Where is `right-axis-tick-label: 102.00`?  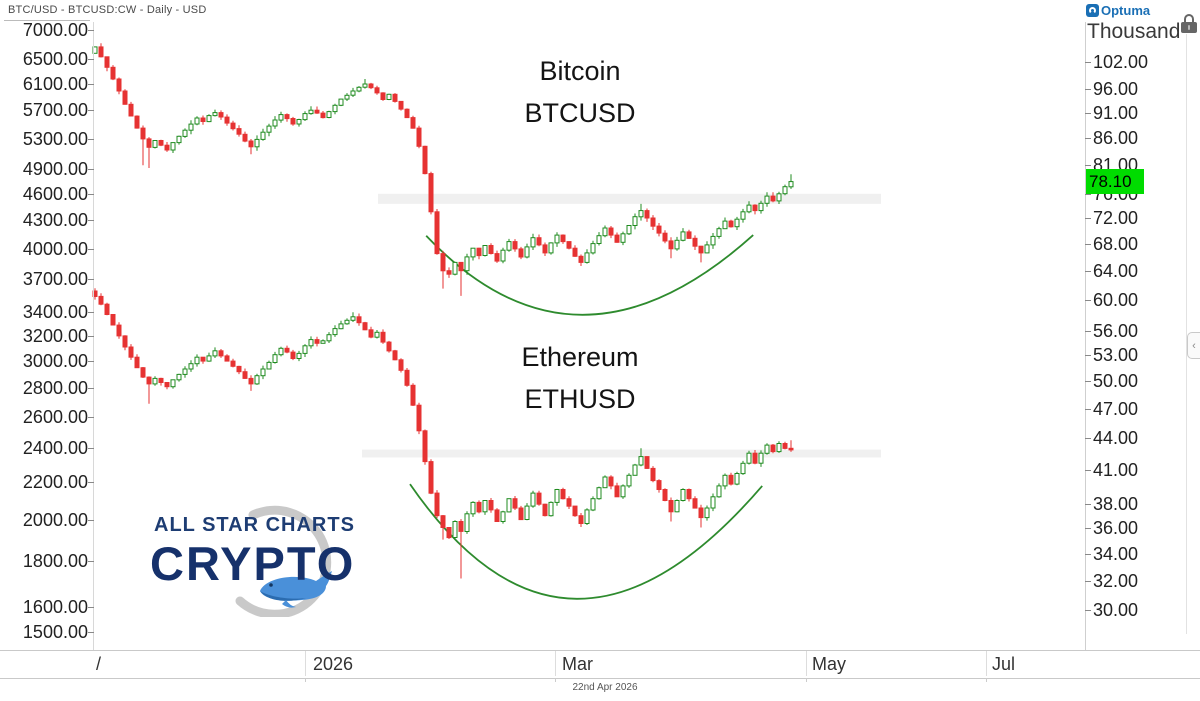 right-axis-tick-label: 102.00 is located at coordinates (1121, 62).